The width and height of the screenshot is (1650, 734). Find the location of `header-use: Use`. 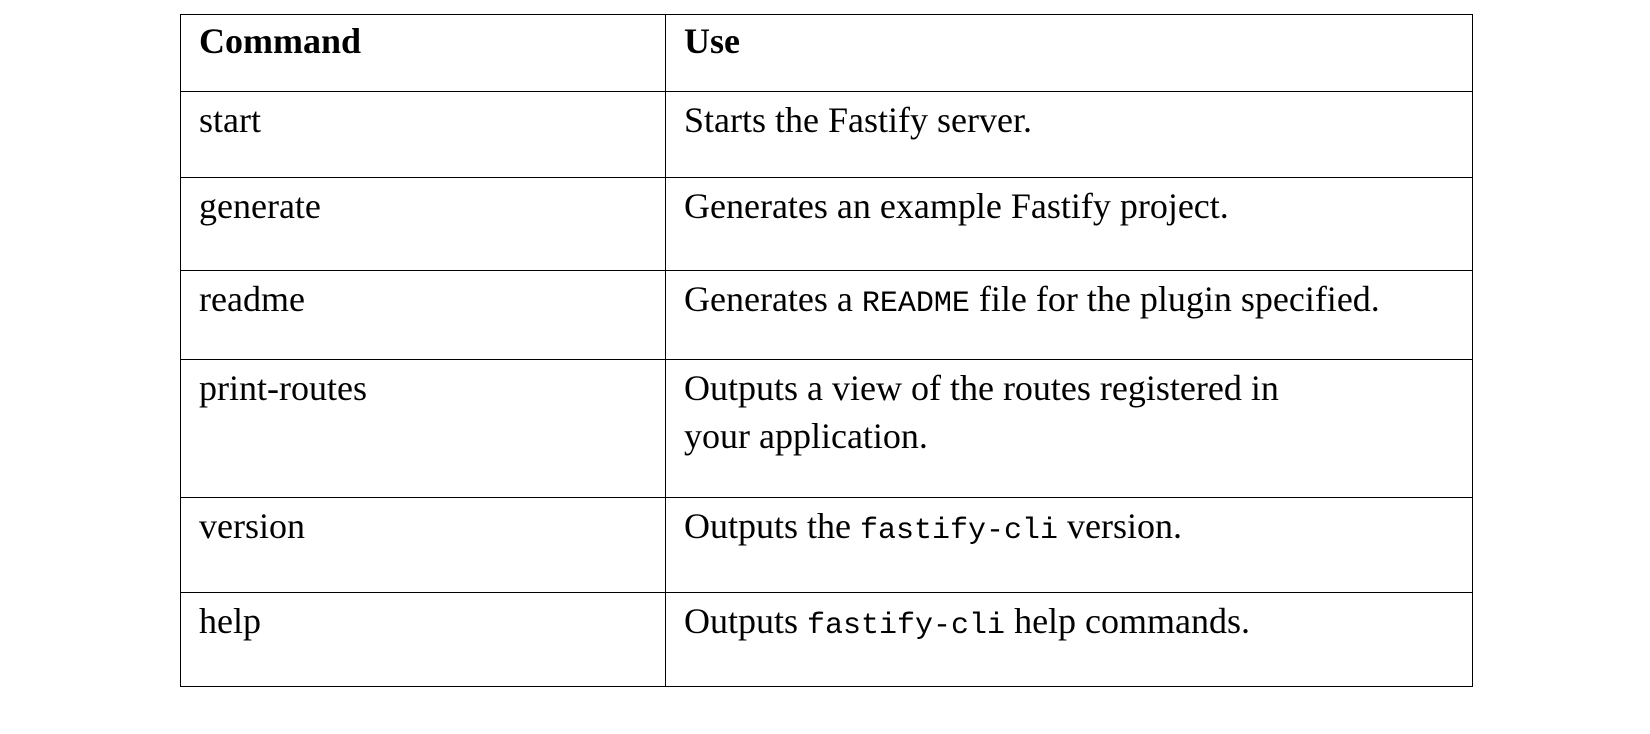

header-use: Use is located at coordinates (1069, 53).